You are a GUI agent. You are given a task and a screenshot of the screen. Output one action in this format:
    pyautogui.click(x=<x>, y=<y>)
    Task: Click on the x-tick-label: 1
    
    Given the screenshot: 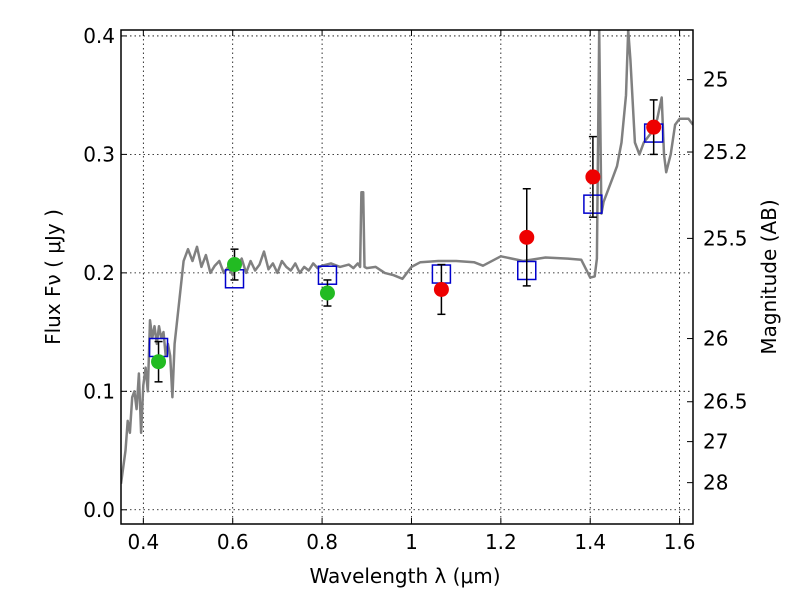 What is the action you would take?
    pyautogui.click(x=411, y=542)
    